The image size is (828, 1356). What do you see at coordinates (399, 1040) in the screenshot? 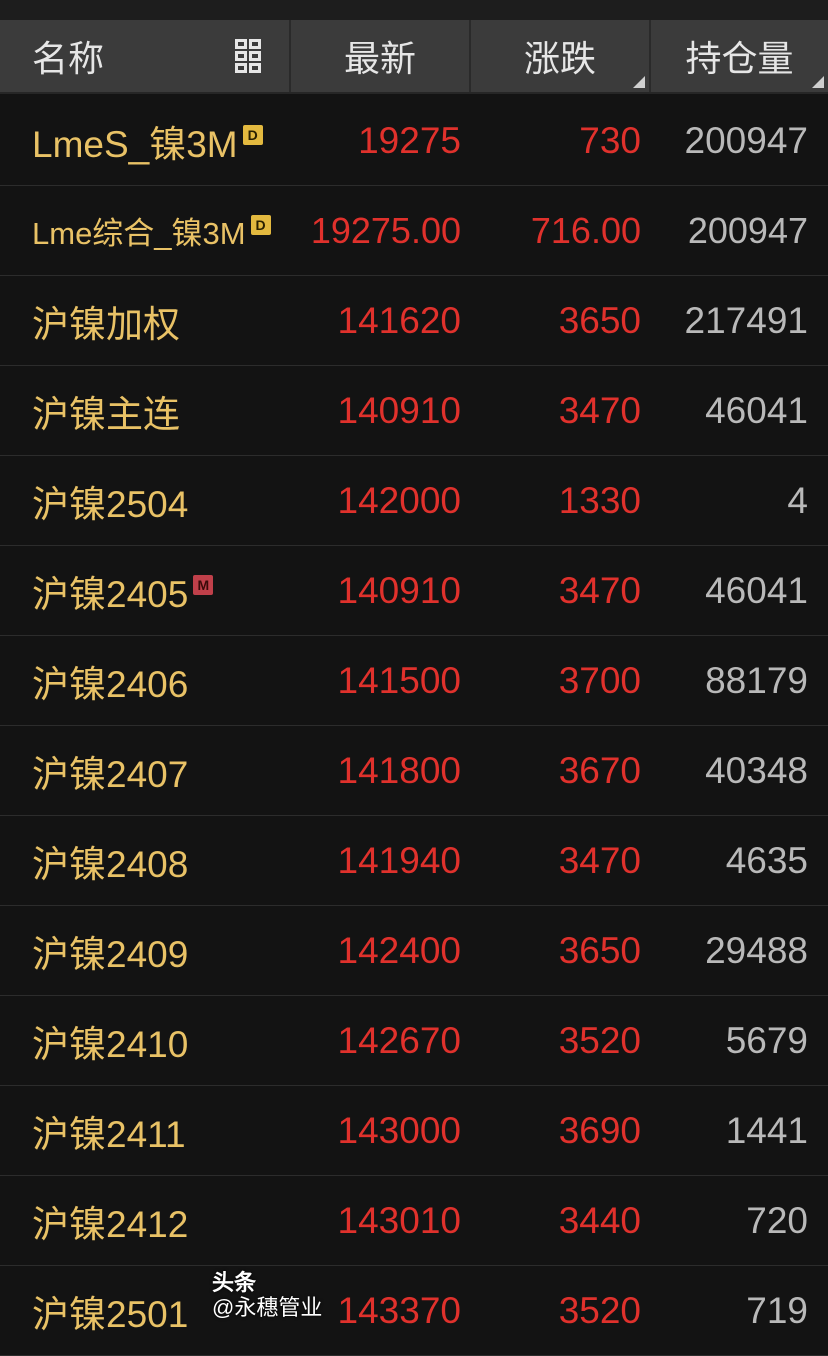
I see `latest-price: 142670` at bounding box center [399, 1040].